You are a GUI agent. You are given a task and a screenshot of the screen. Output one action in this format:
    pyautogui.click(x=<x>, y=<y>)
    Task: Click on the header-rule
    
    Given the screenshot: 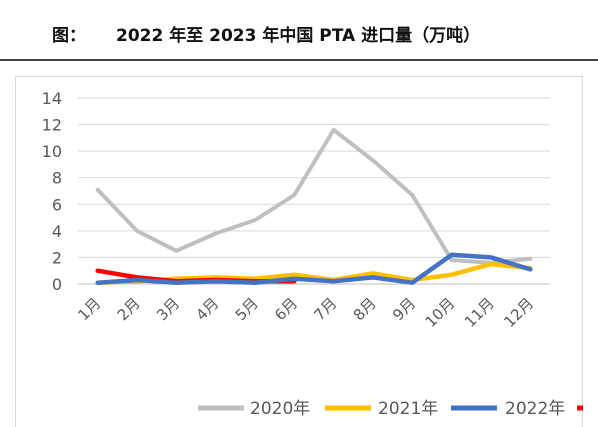 What is the action you would take?
    pyautogui.click(x=299, y=60)
    